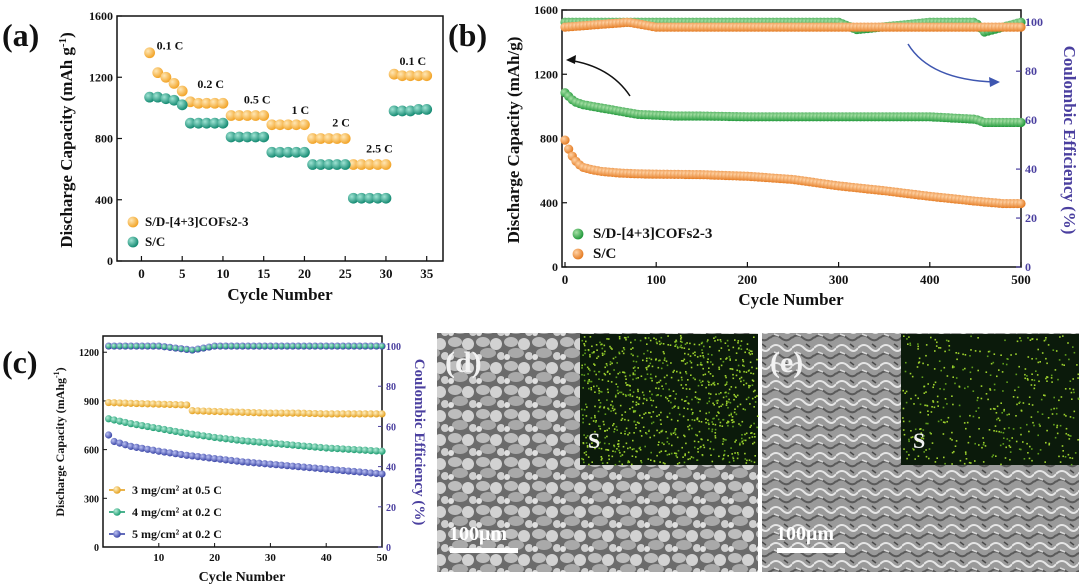  What do you see at coordinates (569, 149) in the screenshot?
I see `b-capacity-point-sc` at bounding box center [569, 149].